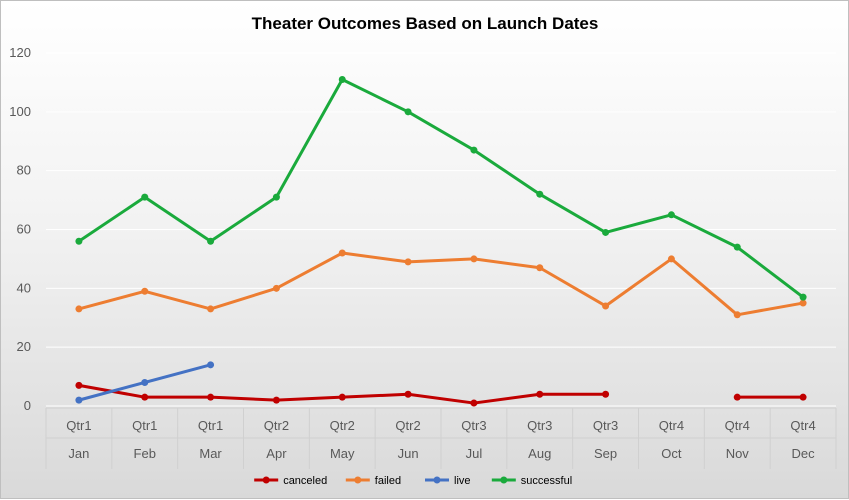 Image resolution: width=849 pixels, height=500 pixels. Describe the element at coordinates (78, 453) in the screenshot. I see `x-tick-month: Jan` at that location.